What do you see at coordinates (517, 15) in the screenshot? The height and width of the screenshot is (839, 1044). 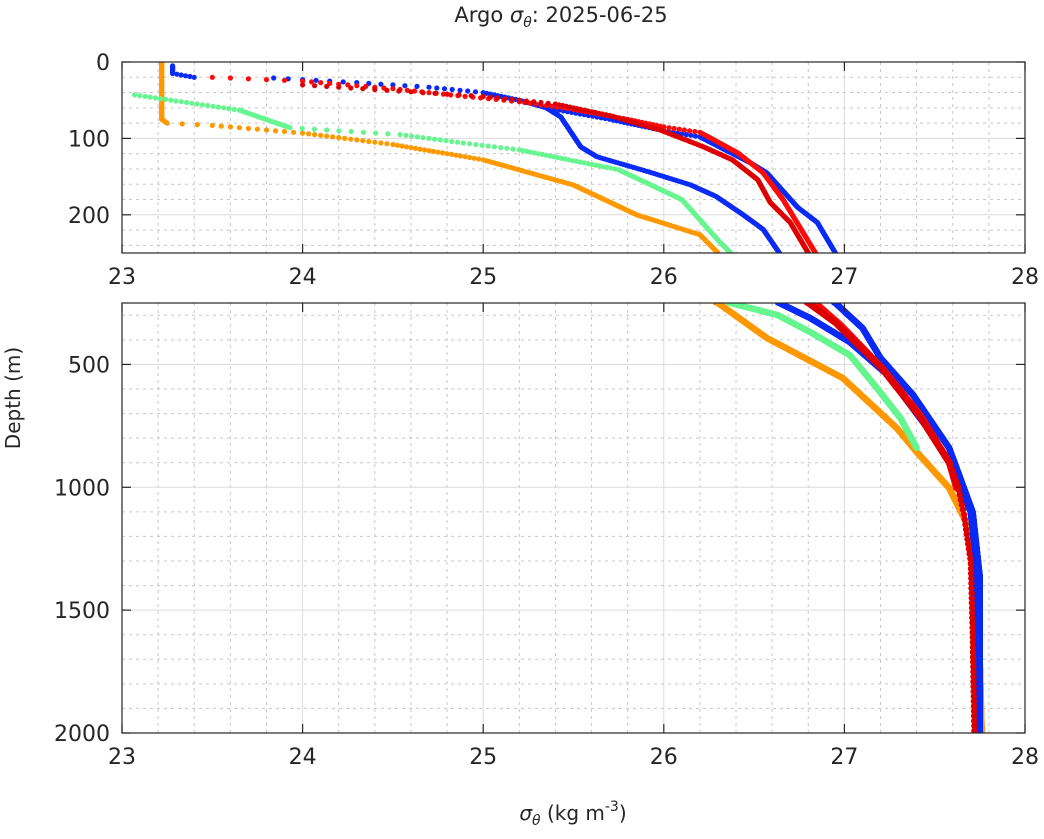 I see `title-symbol: σ` at bounding box center [517, 15].